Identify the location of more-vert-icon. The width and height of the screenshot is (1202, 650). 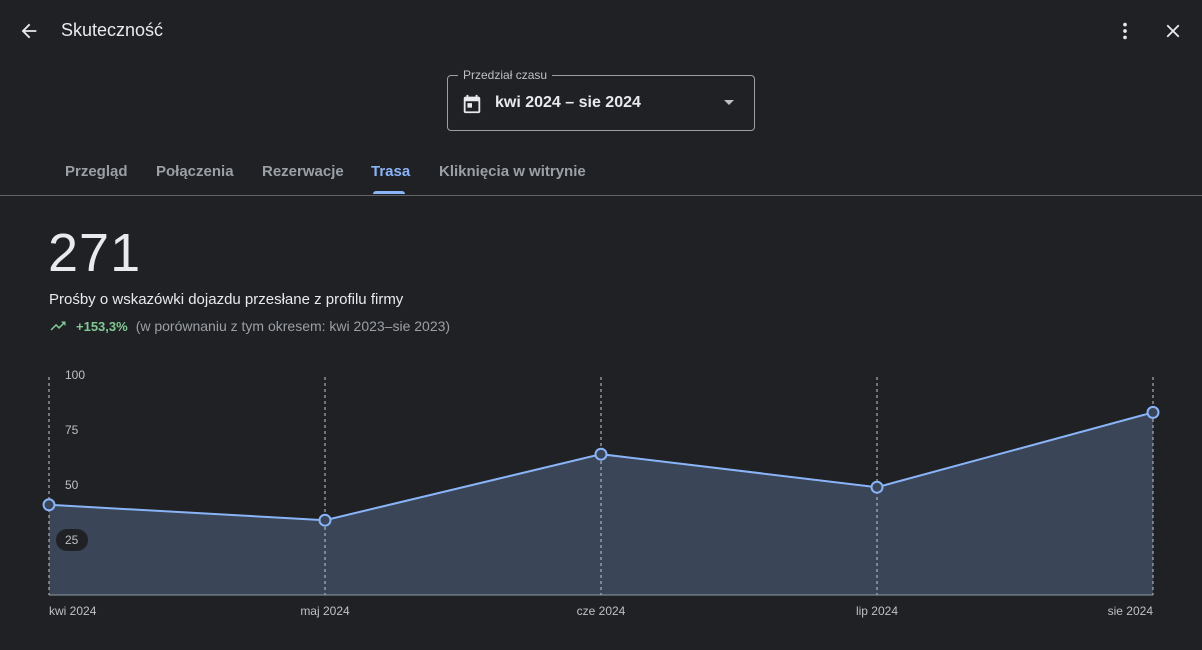
(1125, 31).